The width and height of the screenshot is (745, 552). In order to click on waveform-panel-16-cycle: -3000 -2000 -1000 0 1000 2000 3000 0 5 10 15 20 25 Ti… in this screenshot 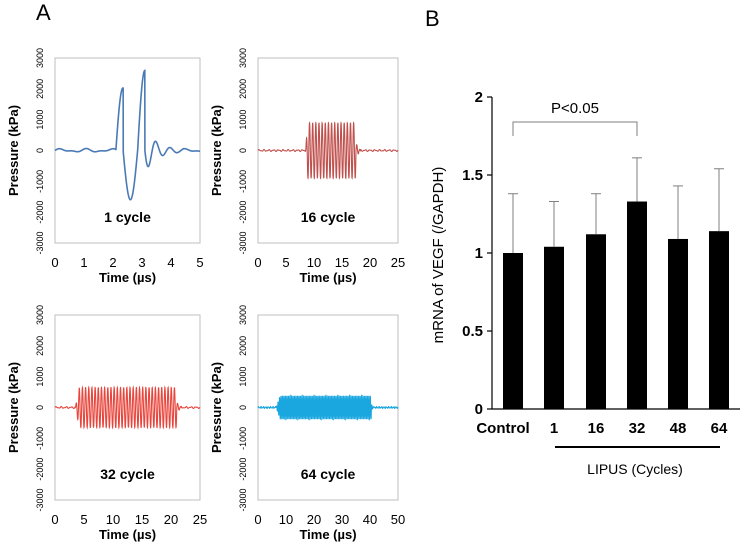, I will do `click(307, 166)`.